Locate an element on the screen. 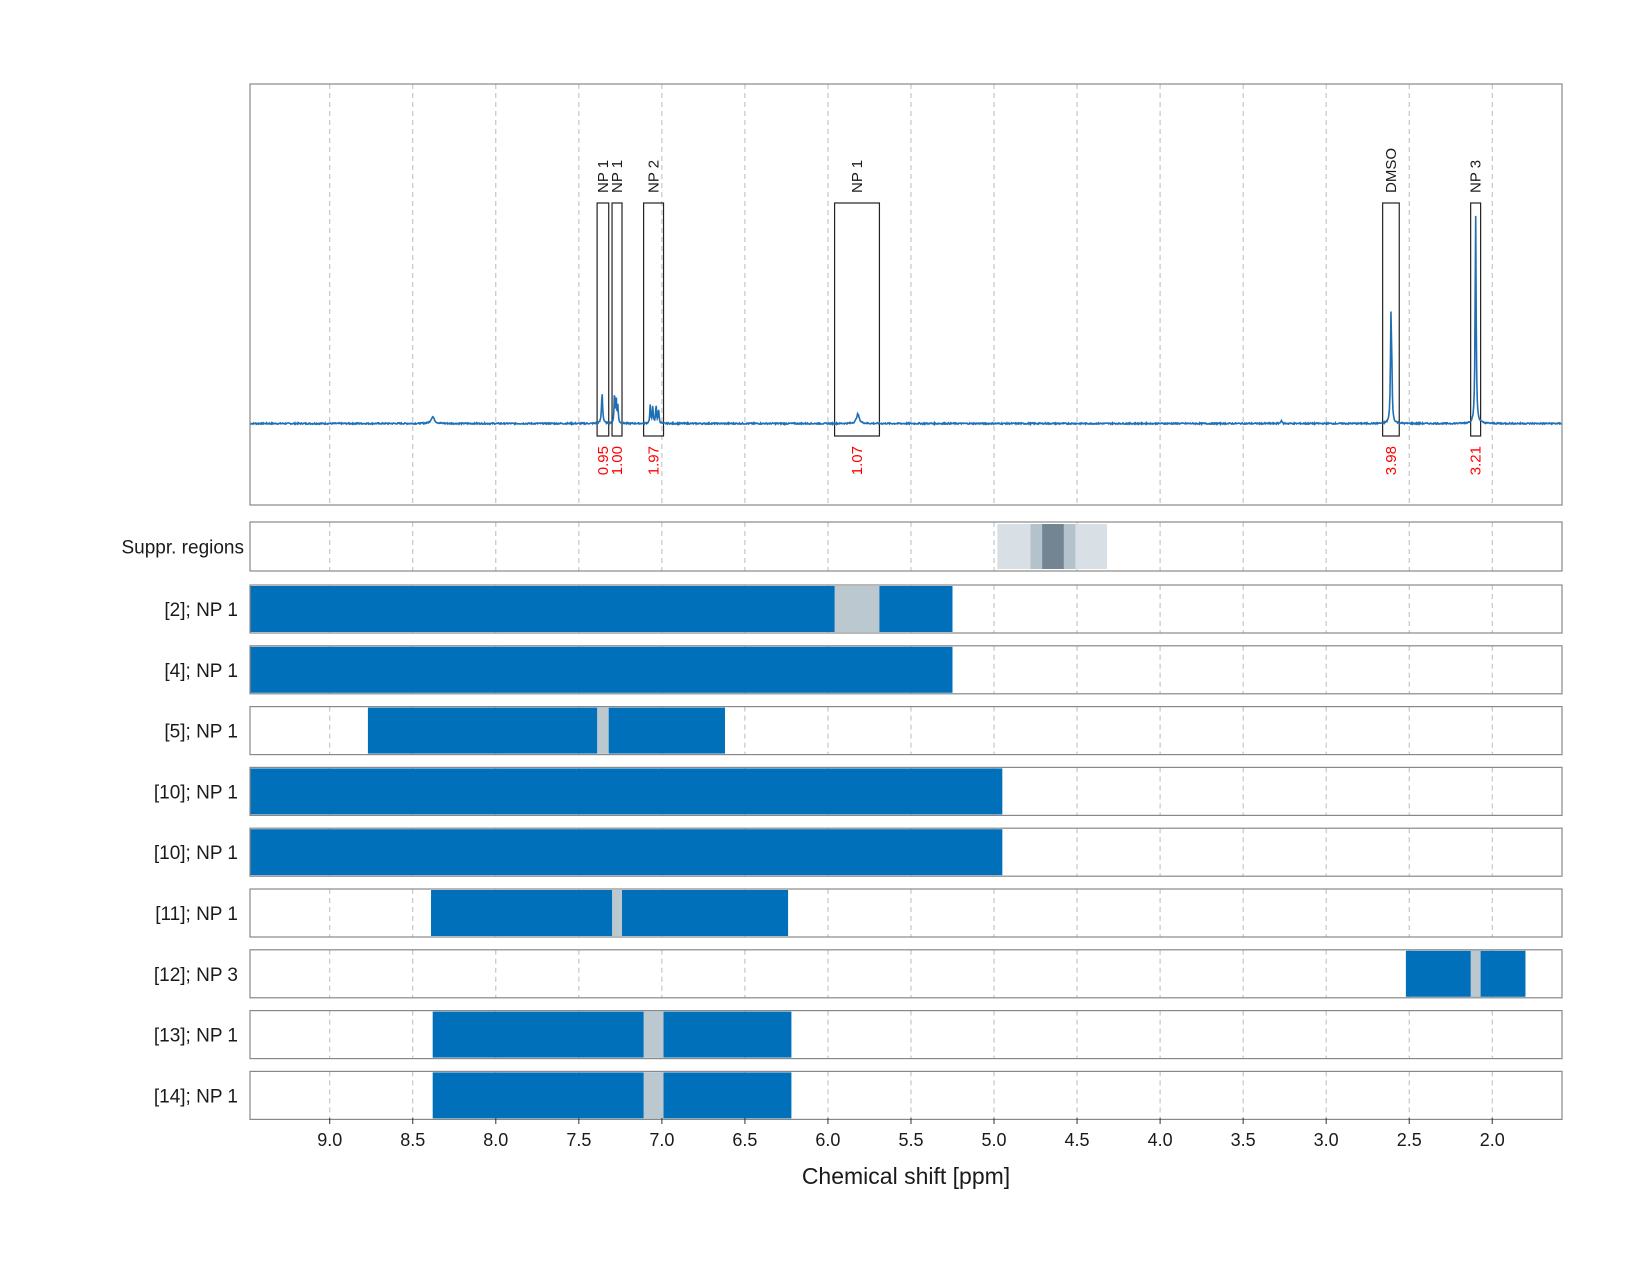 The height and width of the screenshot is (1275, 1651). suppressed-regions-panel: Suppr. regions is located at coordinates (842, 546).